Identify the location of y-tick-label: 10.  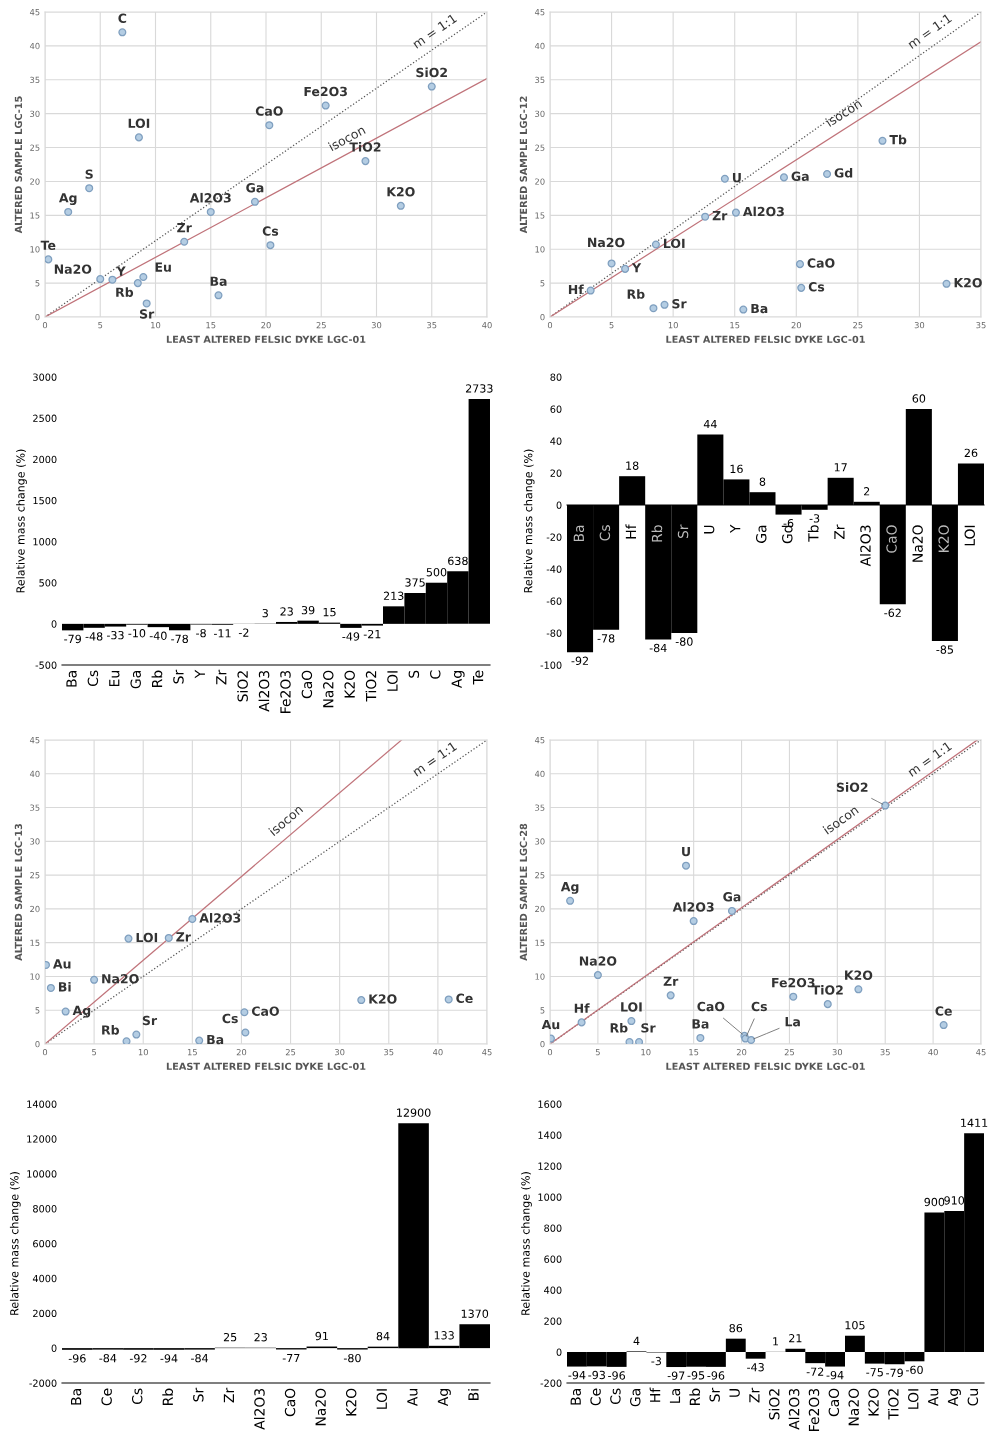
(540, 976).